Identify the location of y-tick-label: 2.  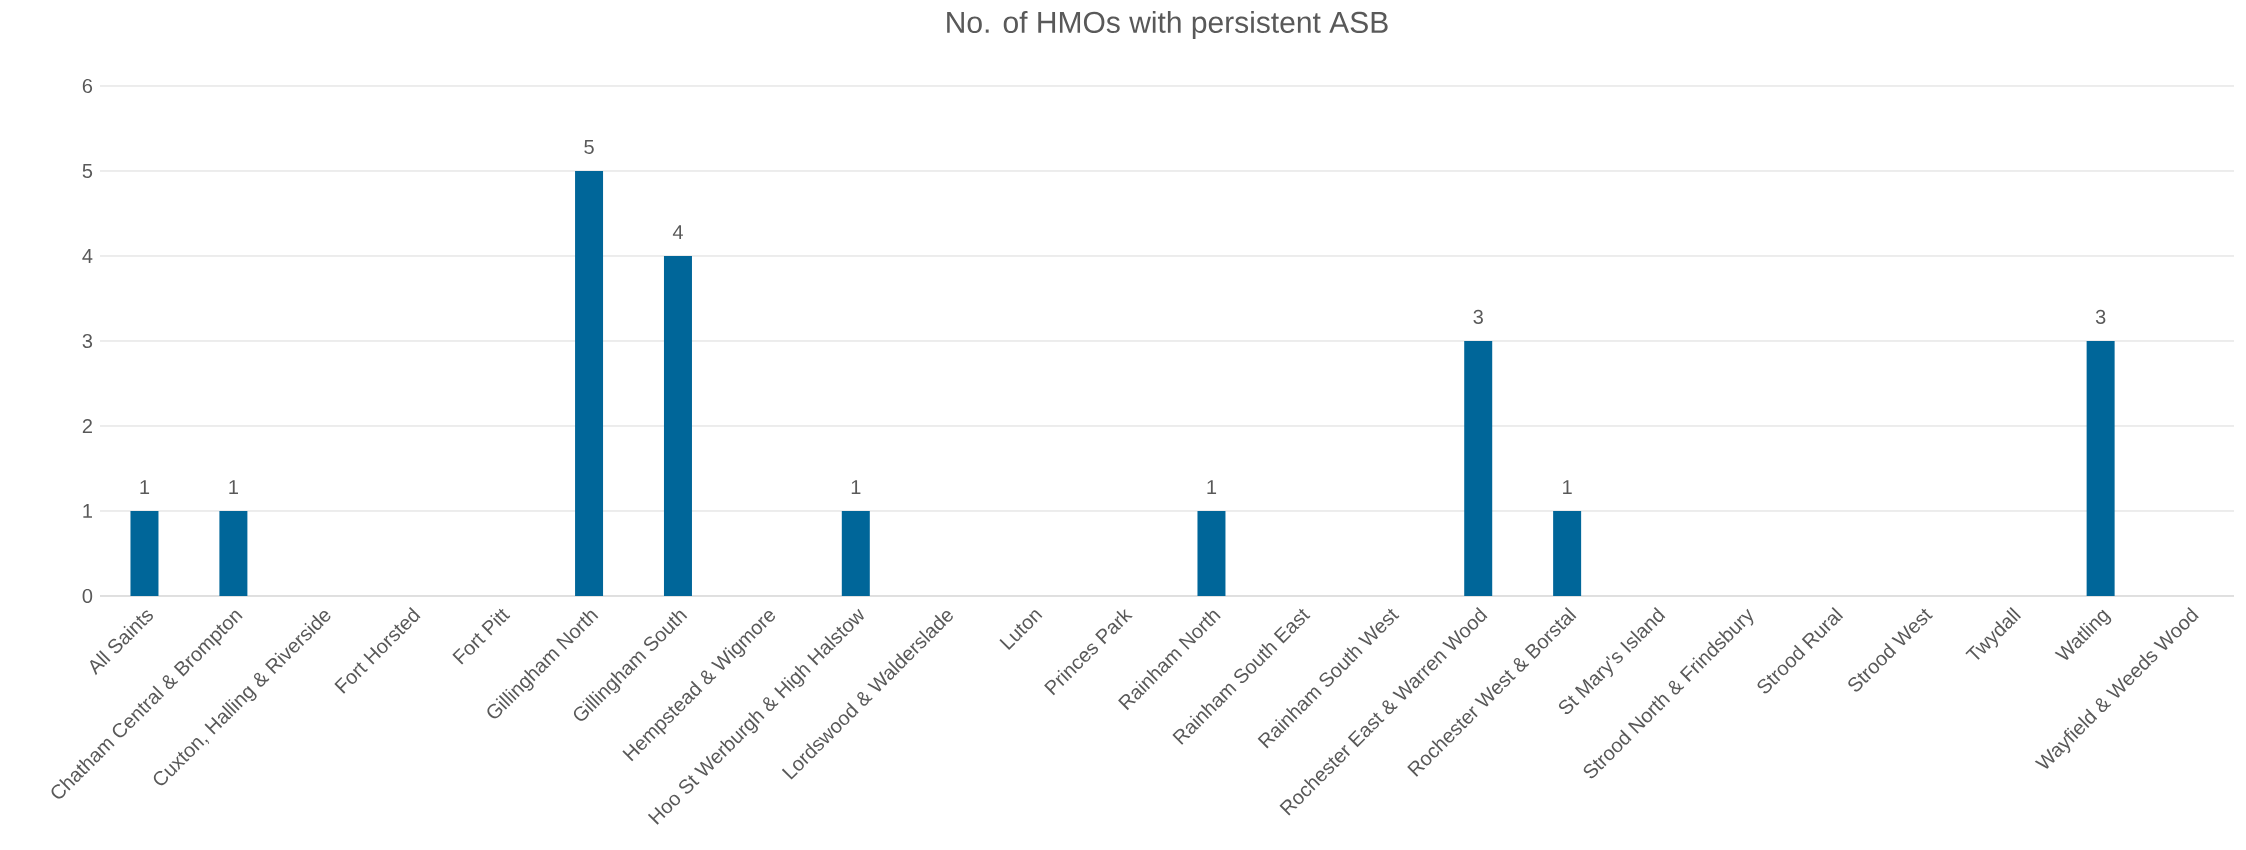
(87, 426).